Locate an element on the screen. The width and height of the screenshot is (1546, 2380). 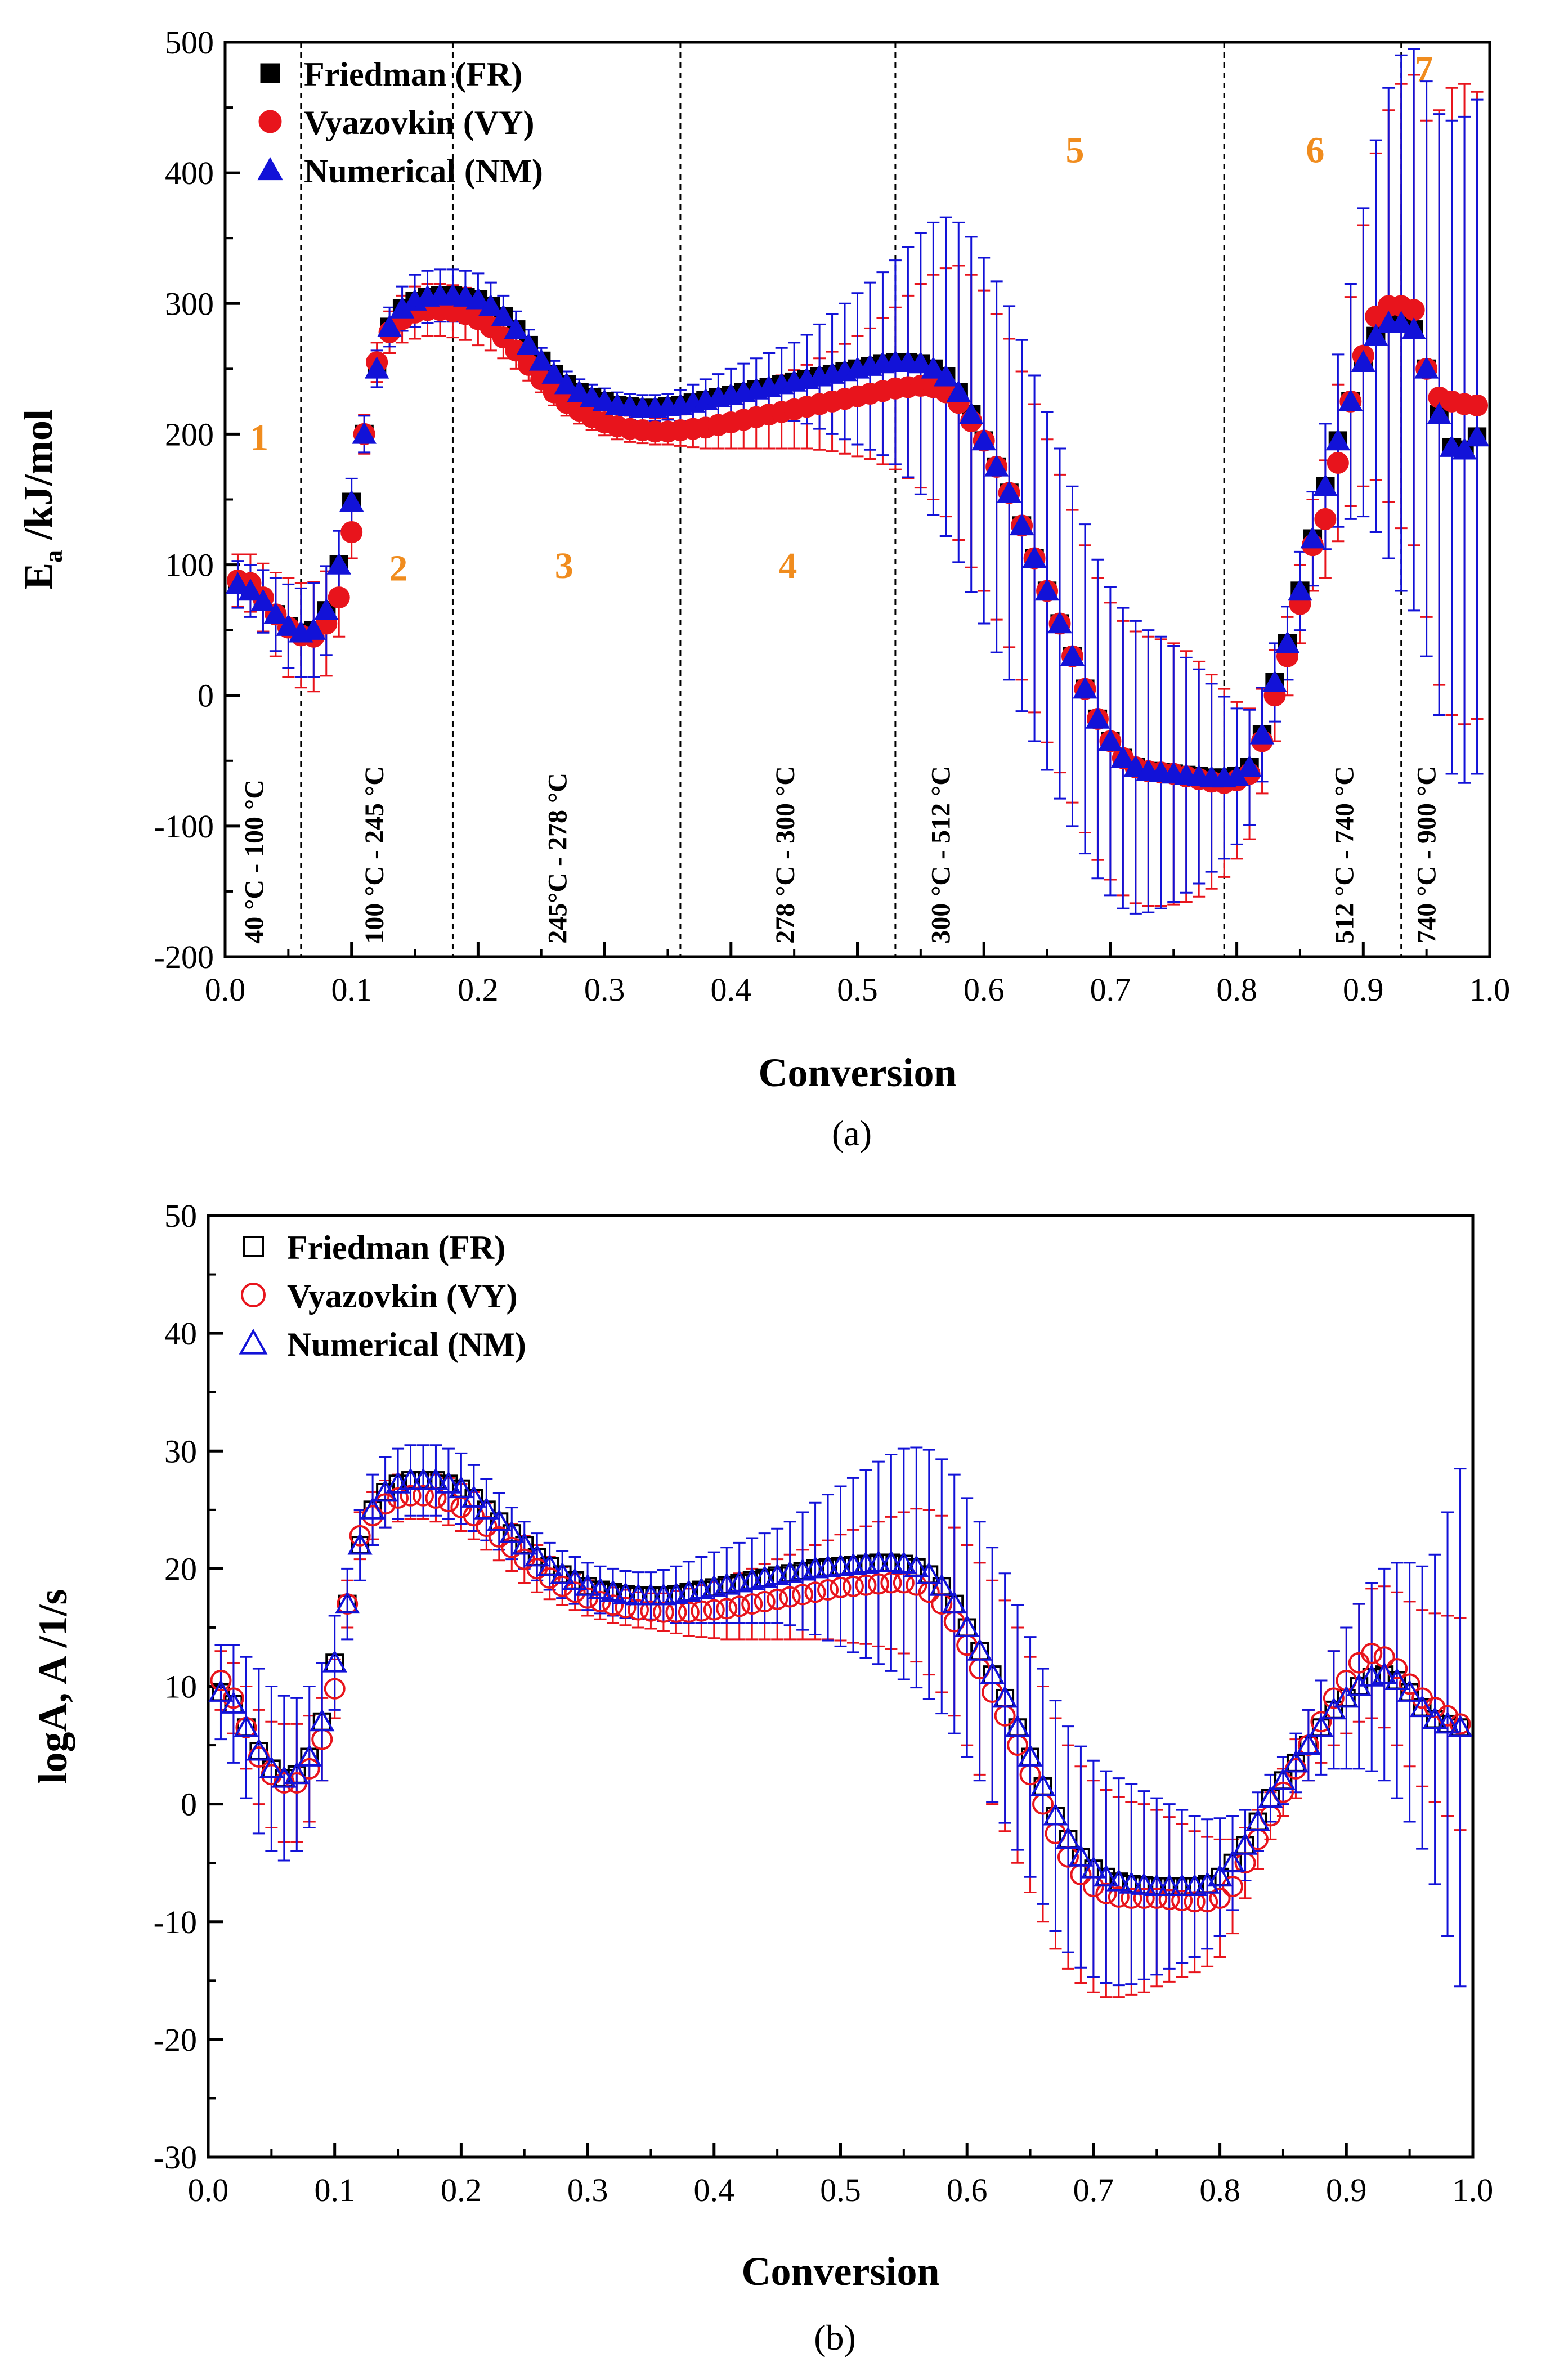
chart-b-legend-label-fr: Friedman (FR) is located at coordinates (396, 1247).